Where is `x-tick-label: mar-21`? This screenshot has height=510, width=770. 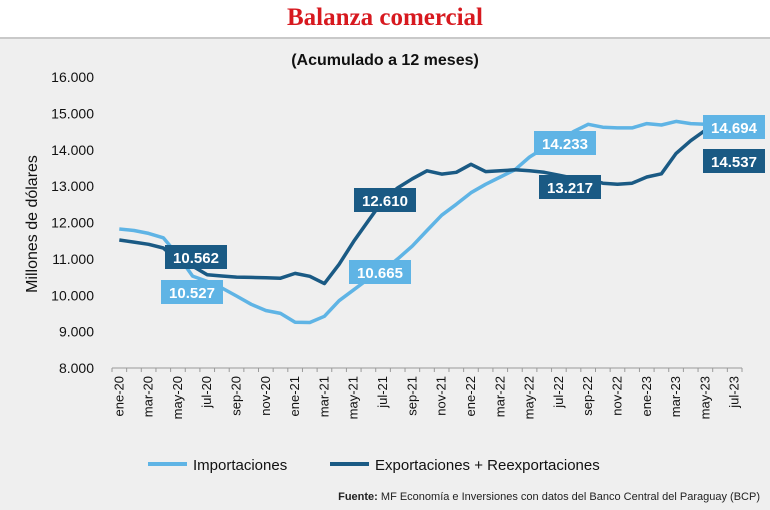
x-tick-label: mar-21 is located at coordinates (323, 396).